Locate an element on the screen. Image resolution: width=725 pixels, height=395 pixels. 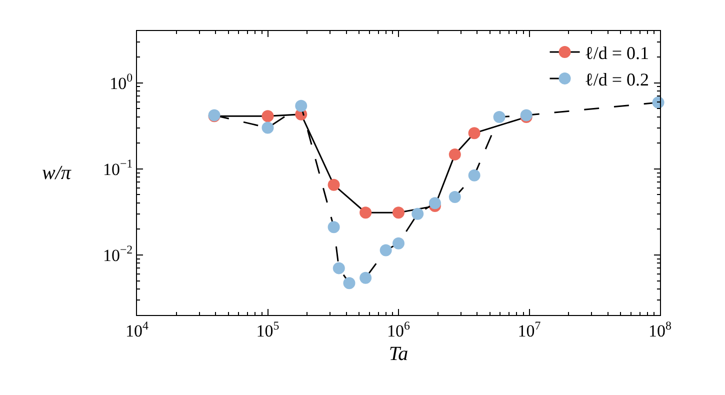
x-tick-label: 10$^{6}$ is located at coordinates (398, 329).